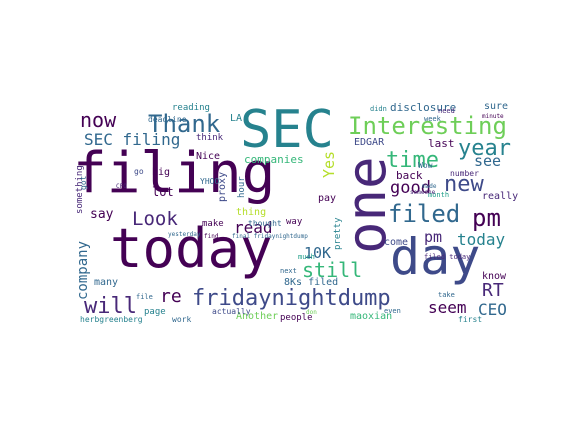 The image size is (576, 432). What do you see at coordinates (213, 224) in the screenshot?
I see `word-make: make` at bounding box center [213, 224].